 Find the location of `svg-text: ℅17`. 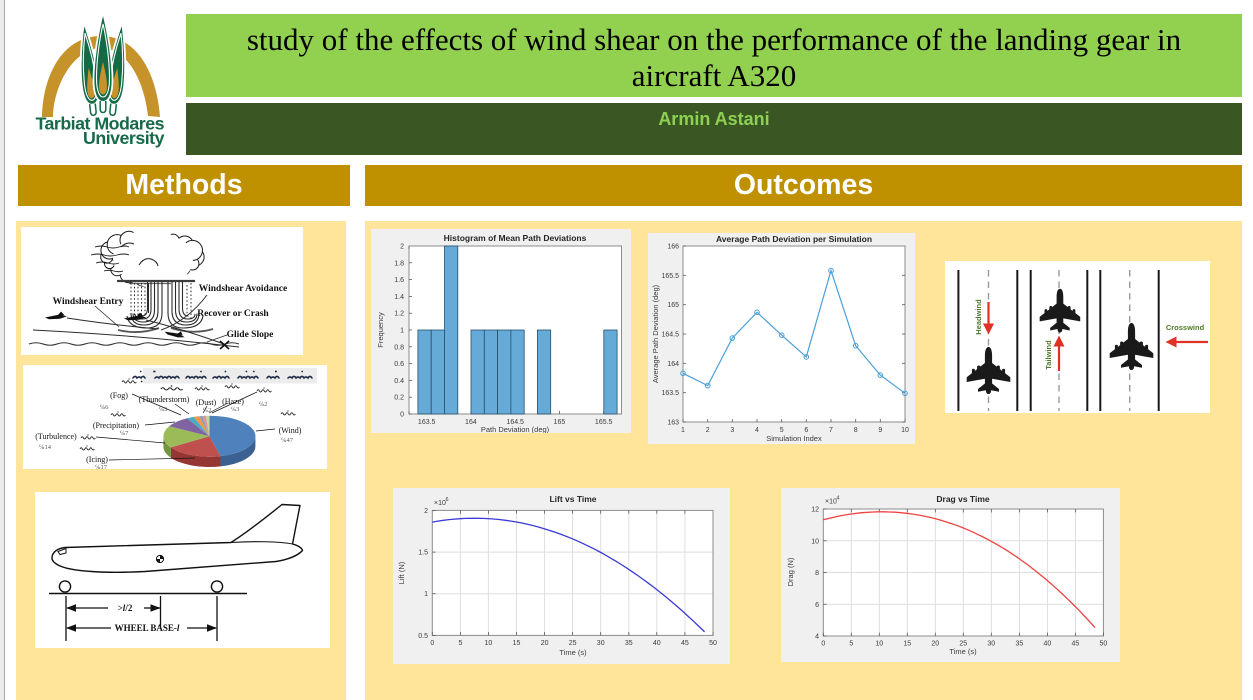

svg-text: ℅17 is located at coordinates (101, 466).